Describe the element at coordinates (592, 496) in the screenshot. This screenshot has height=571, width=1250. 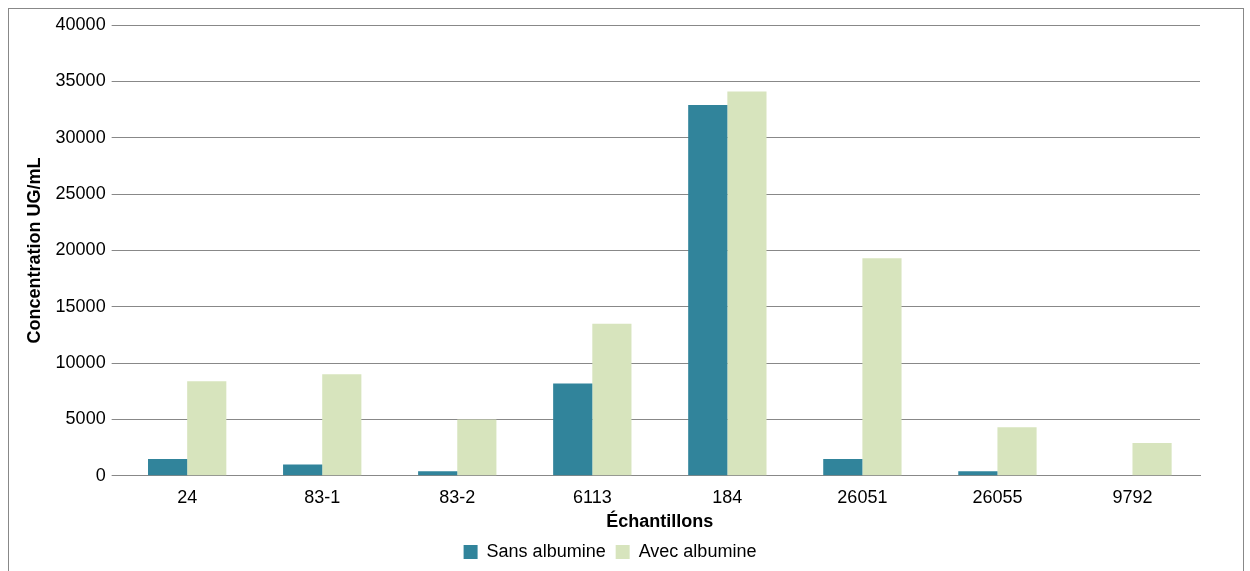
I see `x-tick-label: 6113` at that location.